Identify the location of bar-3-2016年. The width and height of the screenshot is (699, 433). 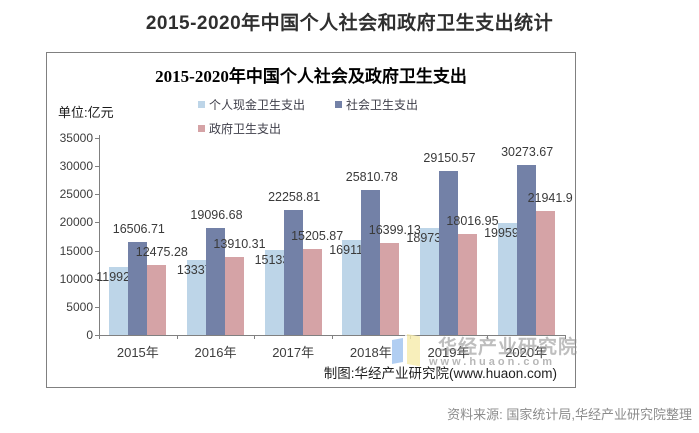
(234, 295).